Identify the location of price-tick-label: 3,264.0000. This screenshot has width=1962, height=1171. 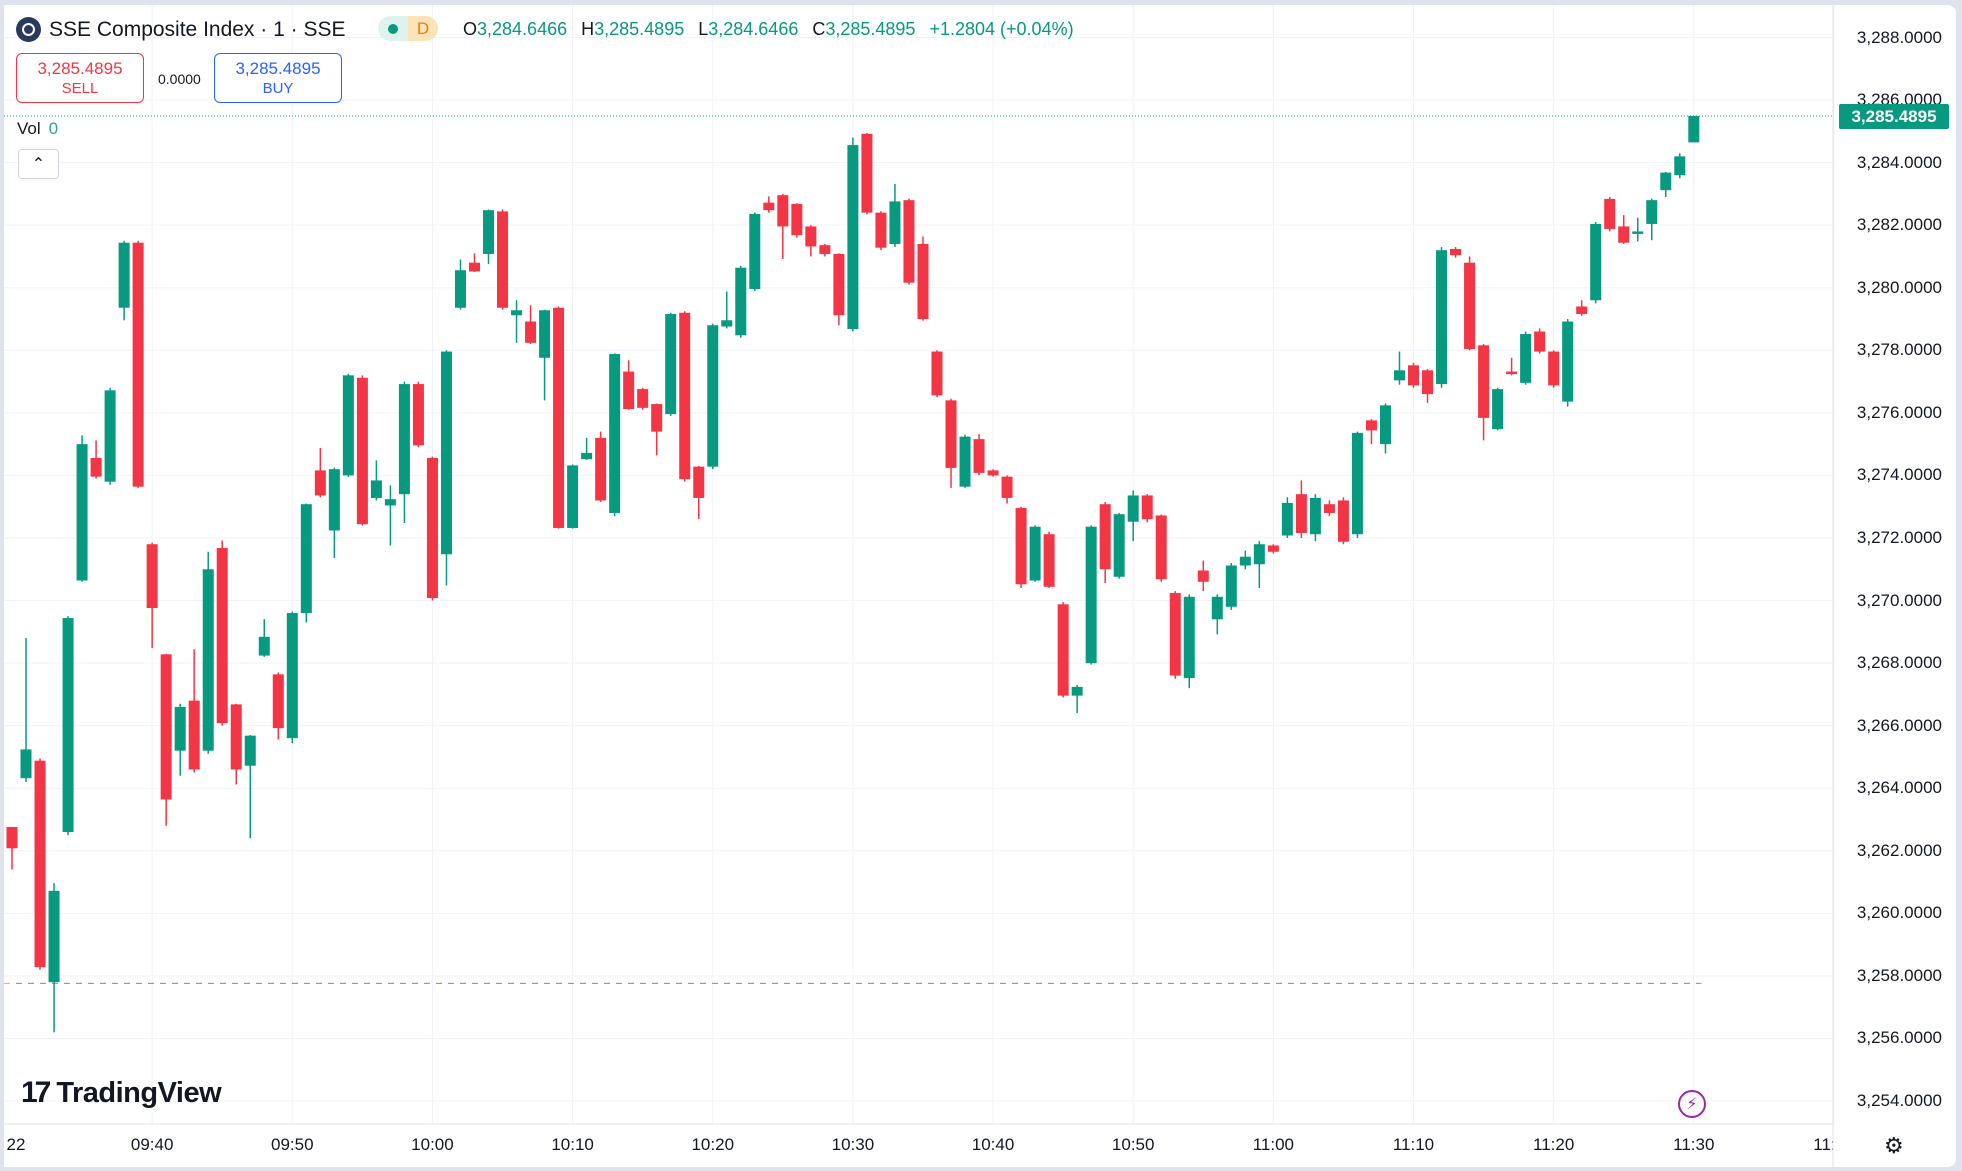
(1899, 788).